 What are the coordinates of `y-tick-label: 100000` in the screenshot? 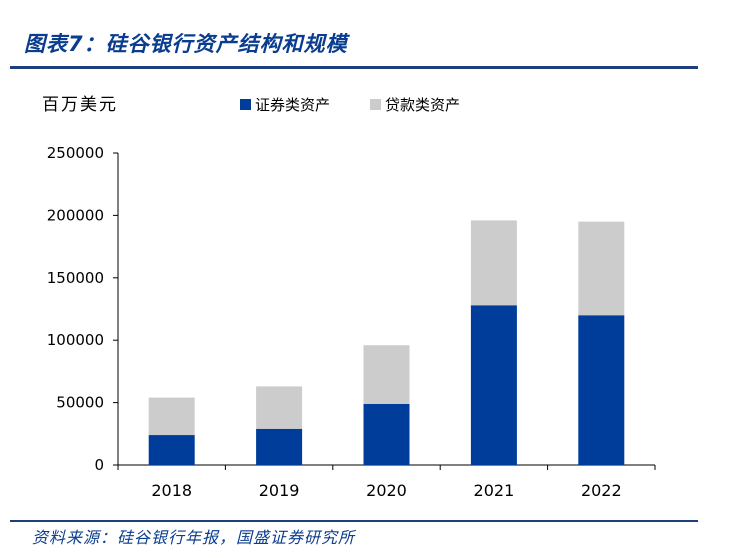 It's located at (75, 340).